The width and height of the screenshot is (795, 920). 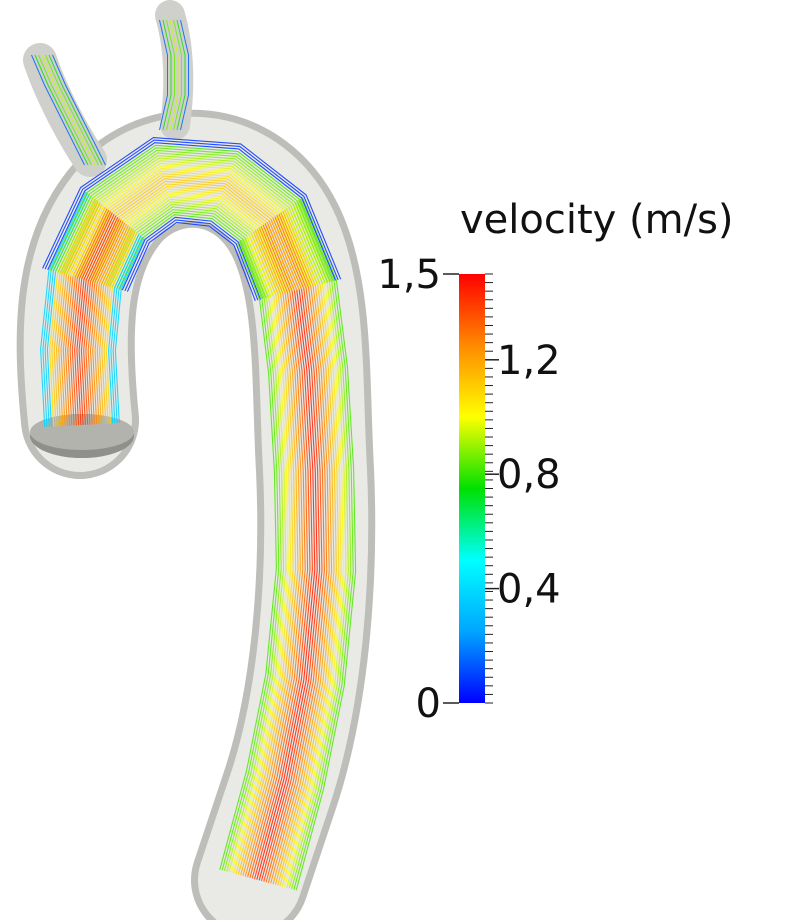 What do you see at coordinates (409, 275) in the screenshot?
I see `colorbar-tick-label: 1,5` at bounding box center [409, 275].